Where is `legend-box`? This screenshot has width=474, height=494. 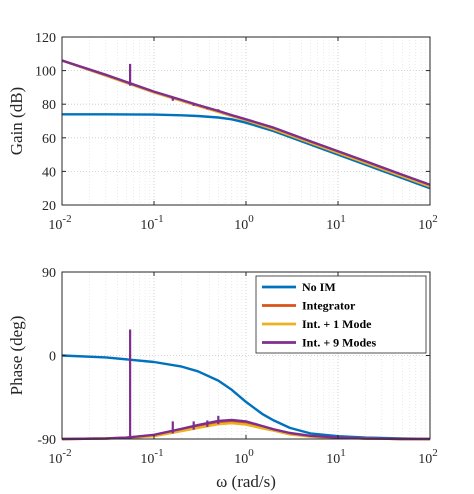 legend-box is located at coordinates (341, 314).